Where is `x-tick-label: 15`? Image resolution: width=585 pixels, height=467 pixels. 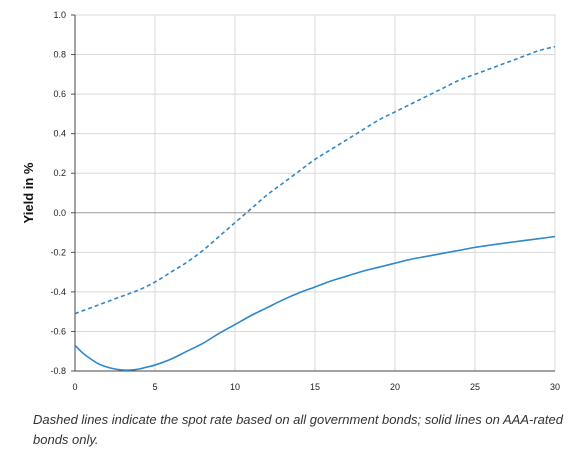
x-tick-label: 15 is located at coordinates (315, 387).